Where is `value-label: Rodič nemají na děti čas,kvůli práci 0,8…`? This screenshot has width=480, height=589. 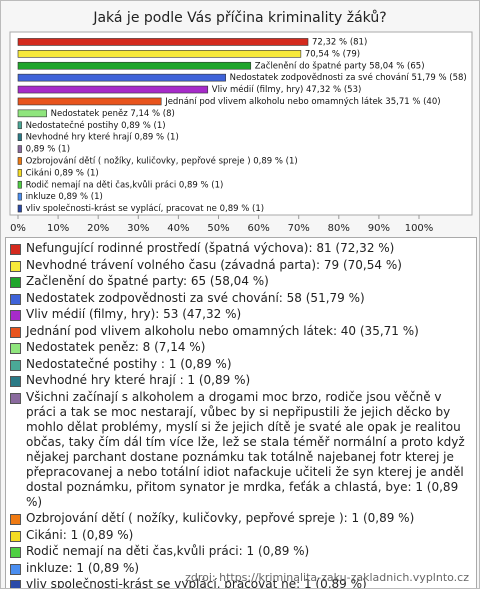 value-label: Rodič nemají na děti čas,kvůli práci 0,8… is located at coordinates (125, 184).